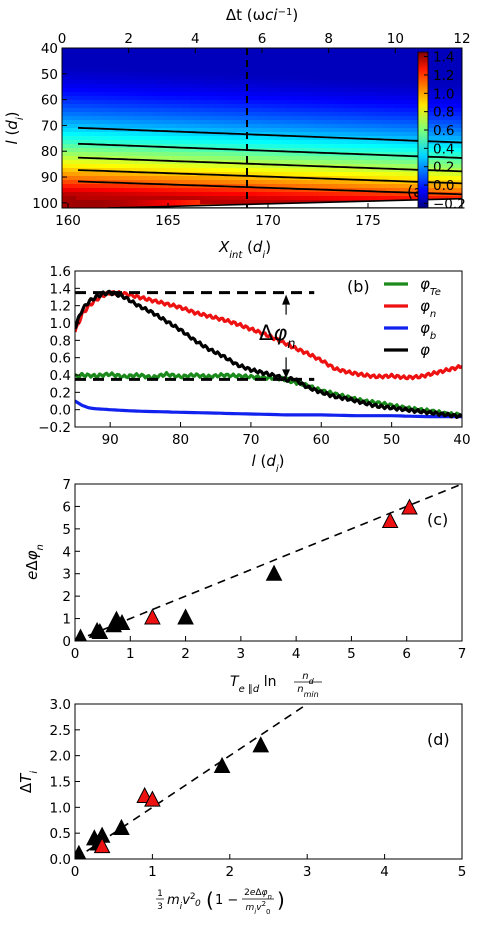 The image size is (485, 925). What do you see at coordinates (65, 782) in the screenshot?
I see `y-axis-ticks-d: 0.00.51.01.52.02.53.0` at bounding box center [65, 782].